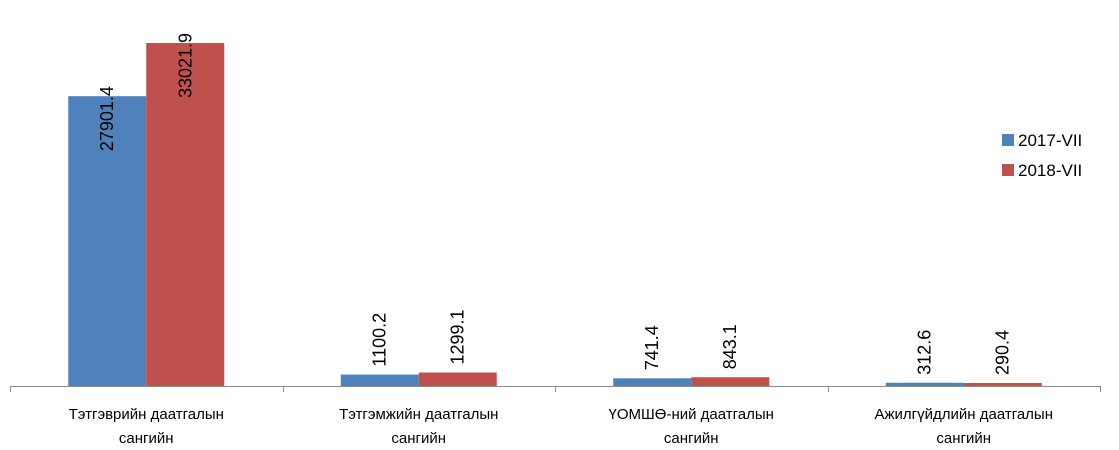 This screenshot has height=450, width=1119. I want to click on legend-label: 2018-VII, so click(1050, 170).